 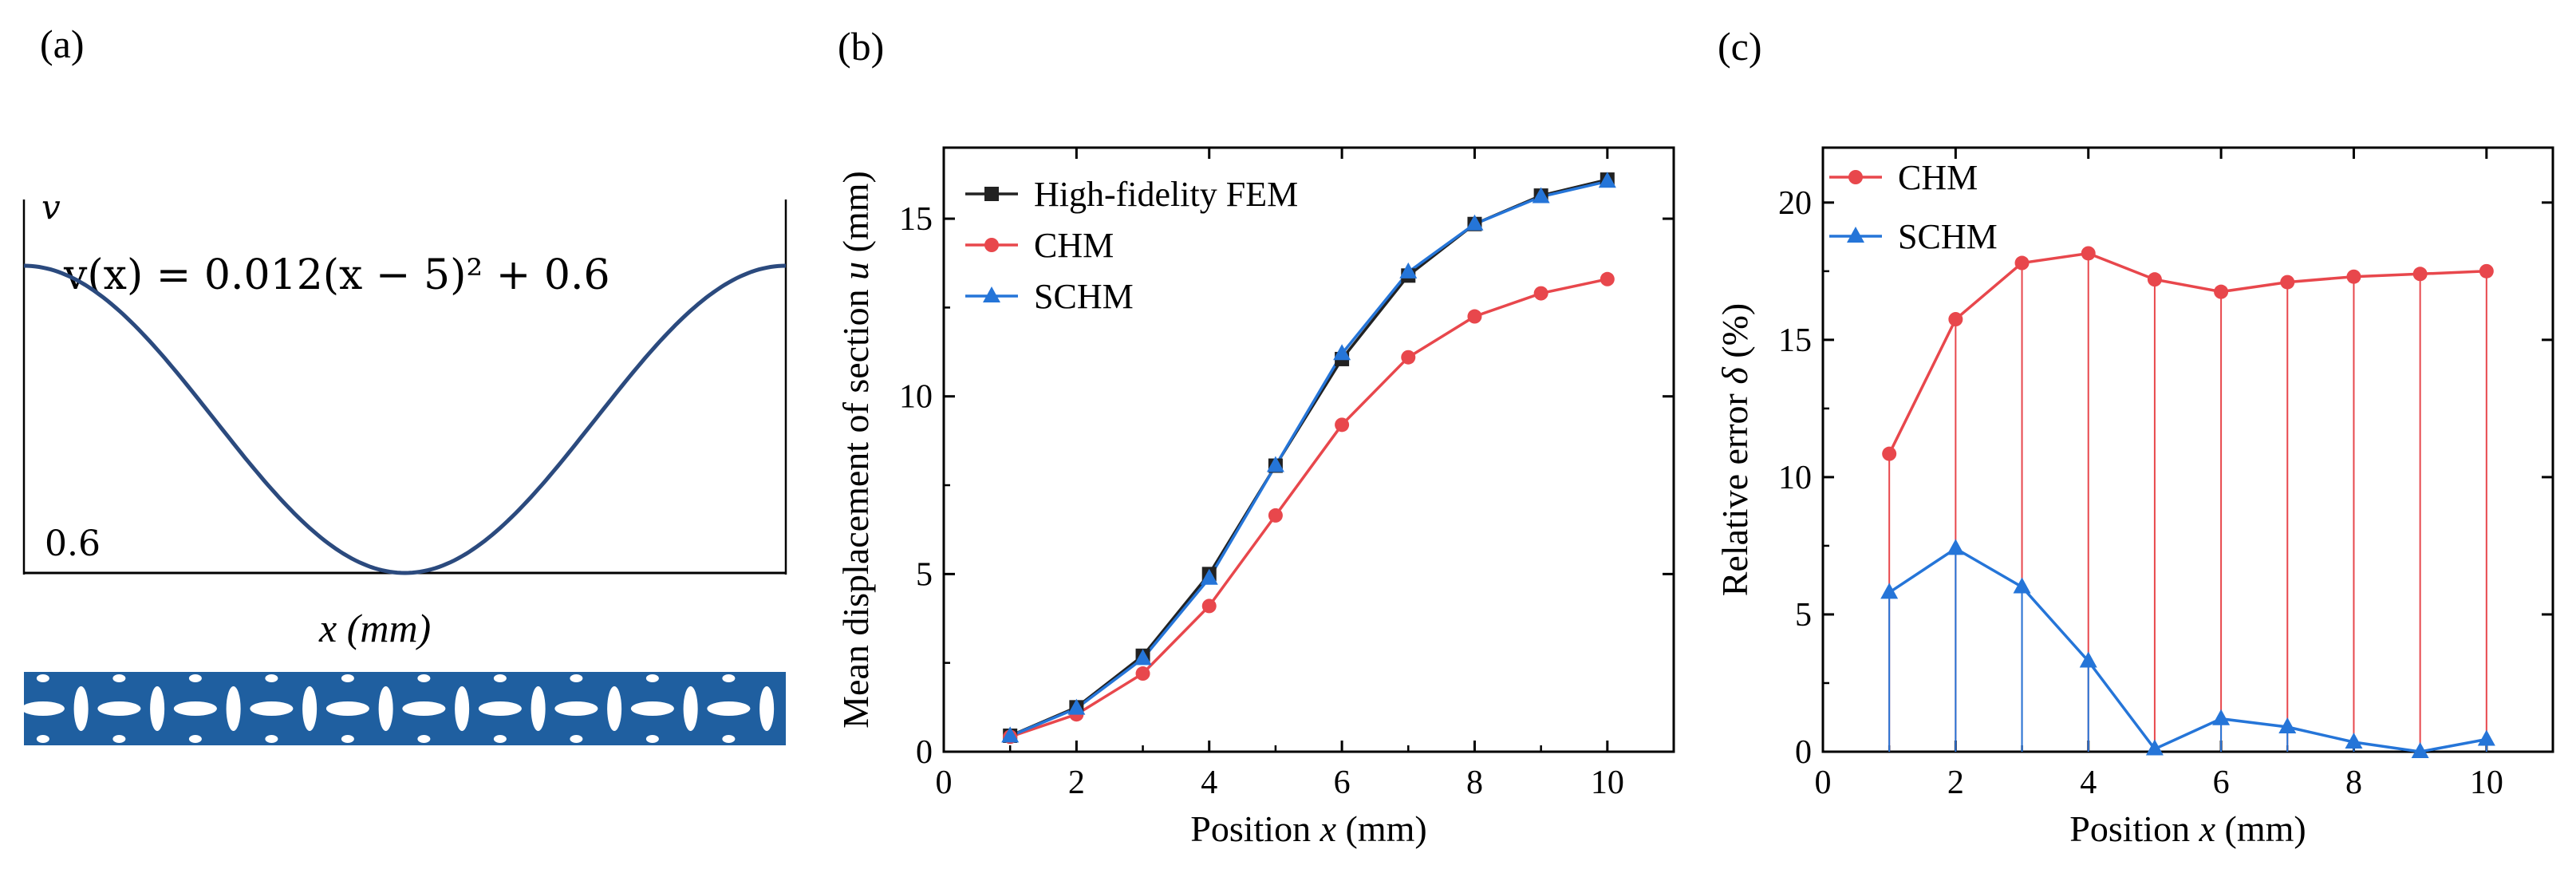 What do you see at coordinates (1131, 245) in the screenshot?
I see `legend-b: High-fidelity FEM CHM SCHM` at bounding box center [1131, 245].